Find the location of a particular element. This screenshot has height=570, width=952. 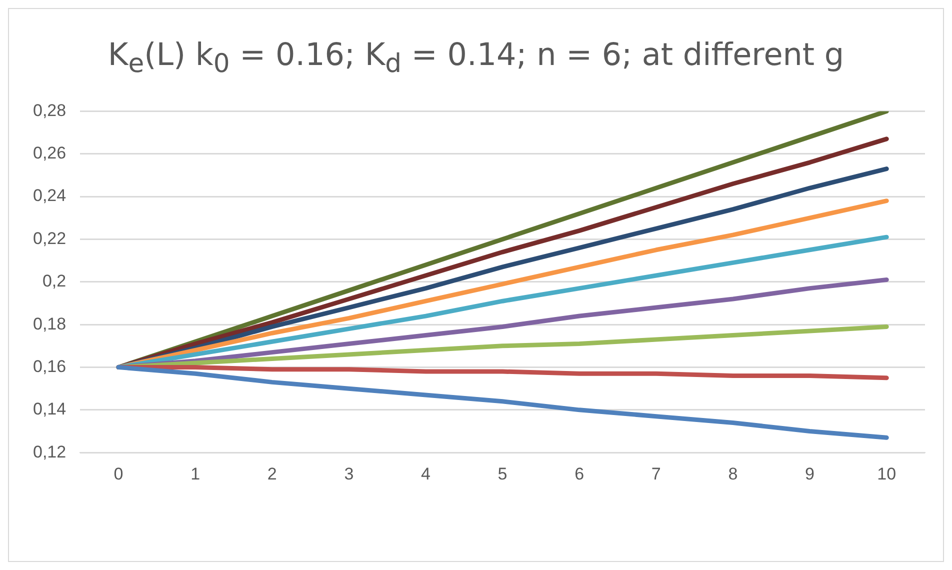

x-tick-label: 5 is located at coordinates (503, 474).